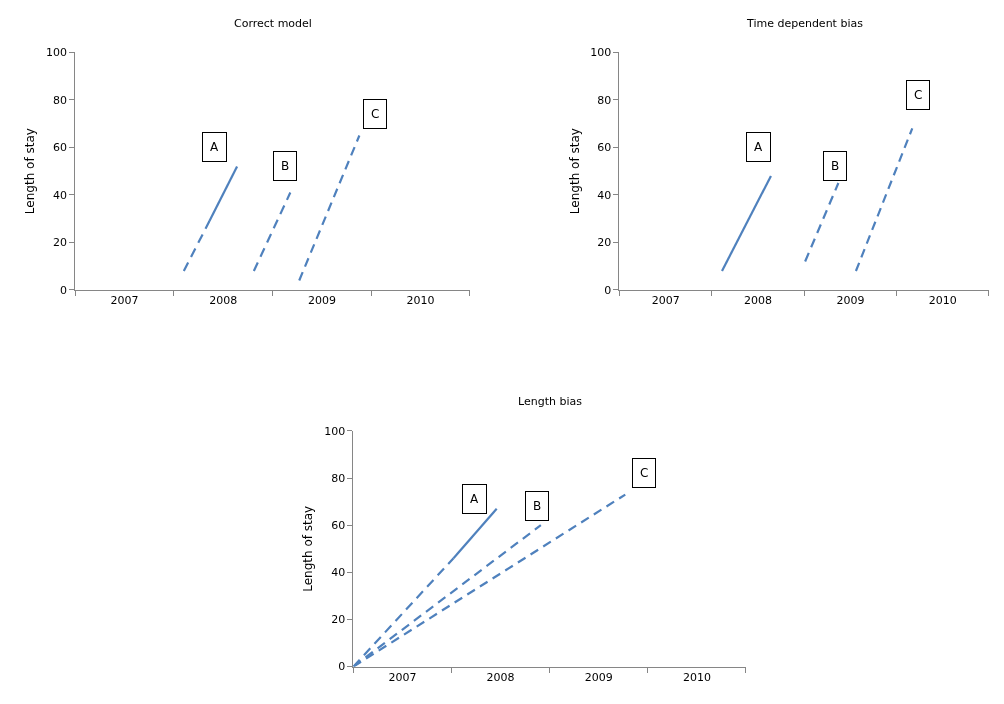 Image resolution: width=1004 pixels, height=704 pixels. What do you see at coordinates (805, 23) in the screenshot?
I see `chart-title: Time dependent bias` at bounding box center [805, 23].